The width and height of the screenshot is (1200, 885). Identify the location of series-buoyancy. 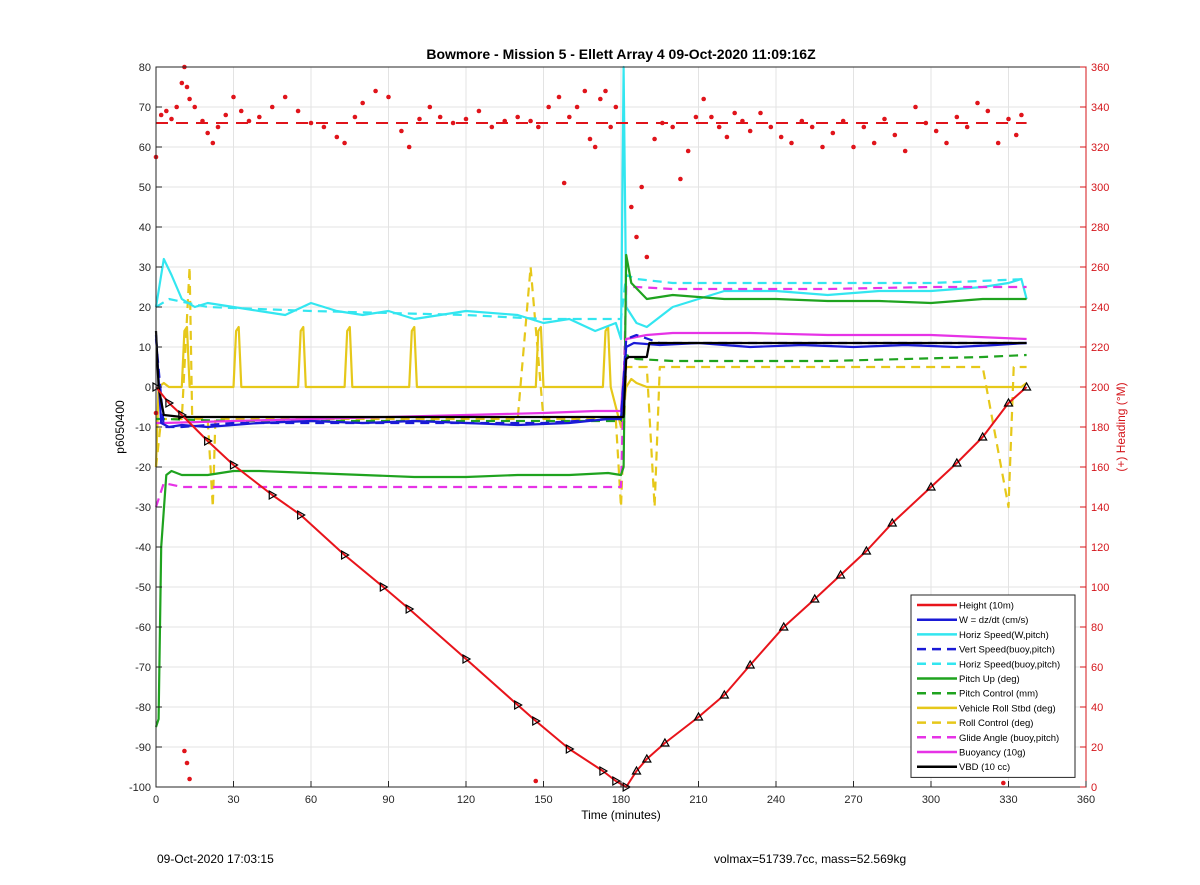
(591, 378).